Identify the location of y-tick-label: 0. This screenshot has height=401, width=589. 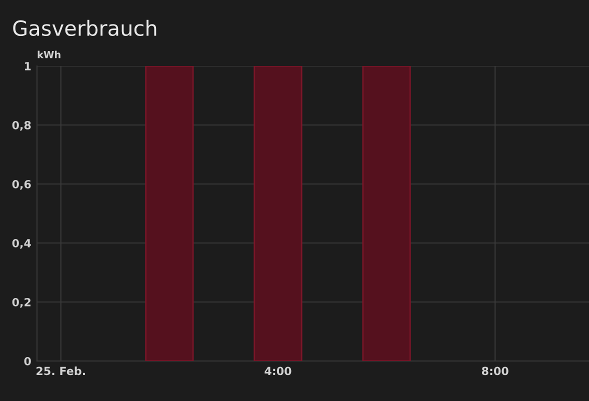
(27, 361).